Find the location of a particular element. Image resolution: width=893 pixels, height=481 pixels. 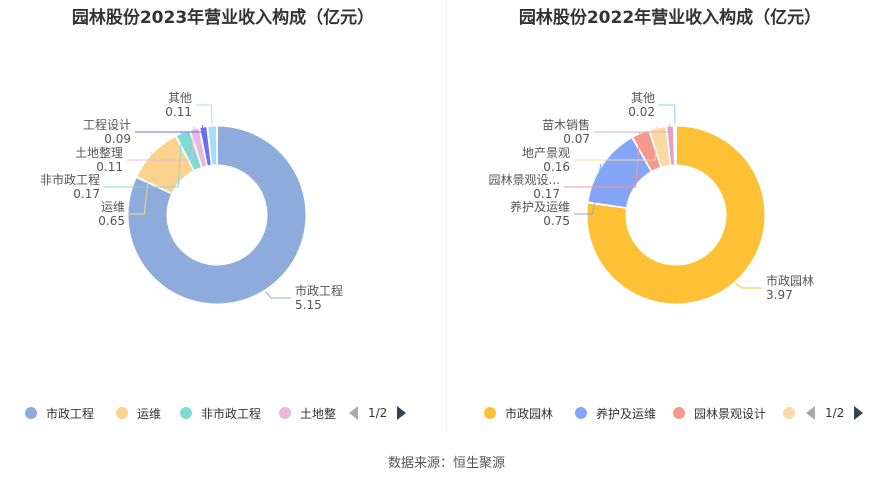

legend: 市政工程 运维 非市政工程 土地整 1/2 is located at coordinates (223, 413).